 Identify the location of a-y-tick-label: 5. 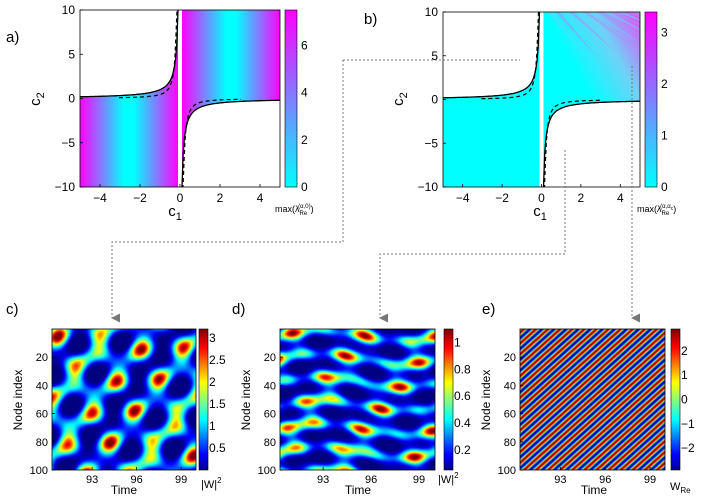
(71, 54).